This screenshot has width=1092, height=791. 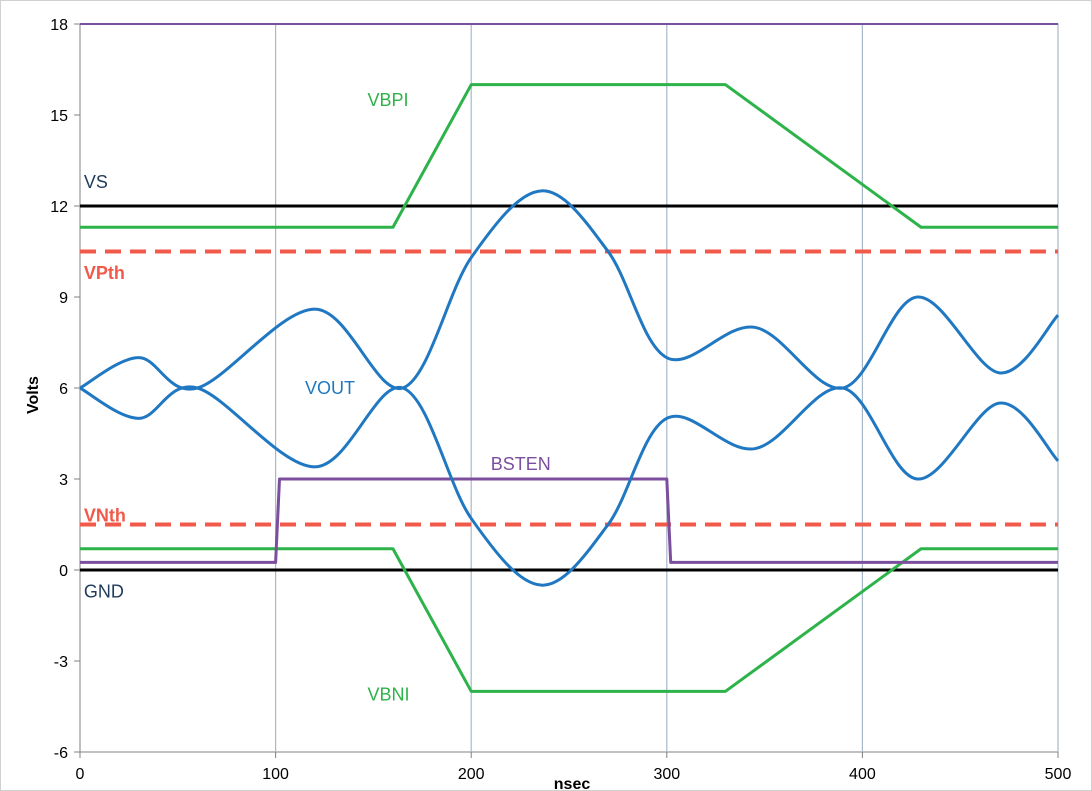 What do you see at coordinates (521, 464) in the screenshot?
I see `series-label-bsten: BSTEN` at bounding box center [521, 464].